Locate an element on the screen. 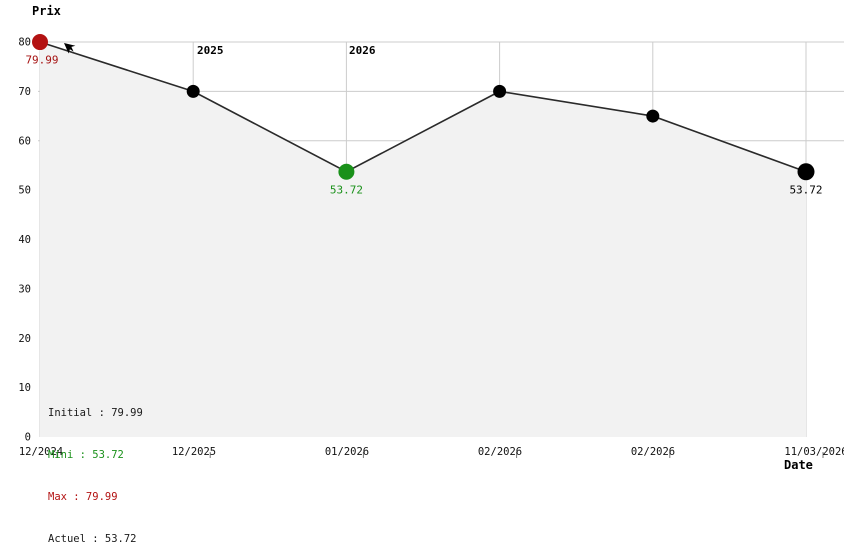 The width and height of the screenshot is (844, 560). y-tick-label: 50 is located at coordinates (24, 191).